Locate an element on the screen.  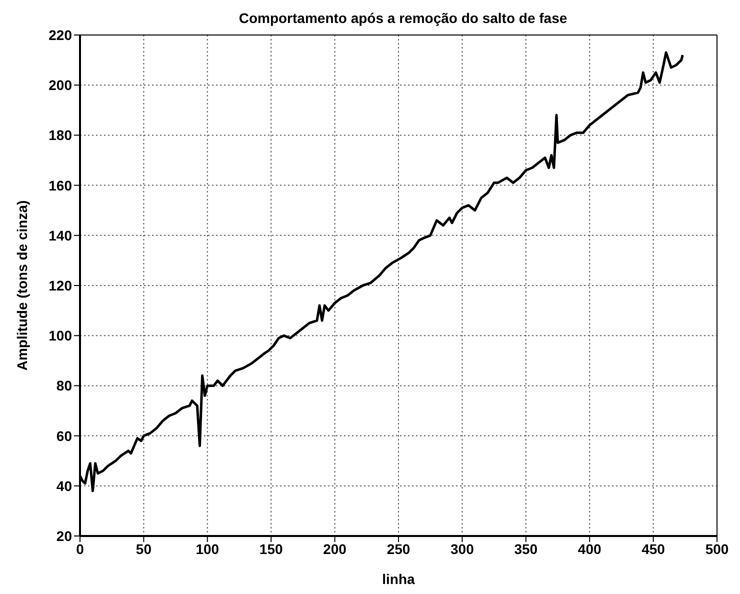
x-tick-label: 350 is located at coordinates (526, 548).